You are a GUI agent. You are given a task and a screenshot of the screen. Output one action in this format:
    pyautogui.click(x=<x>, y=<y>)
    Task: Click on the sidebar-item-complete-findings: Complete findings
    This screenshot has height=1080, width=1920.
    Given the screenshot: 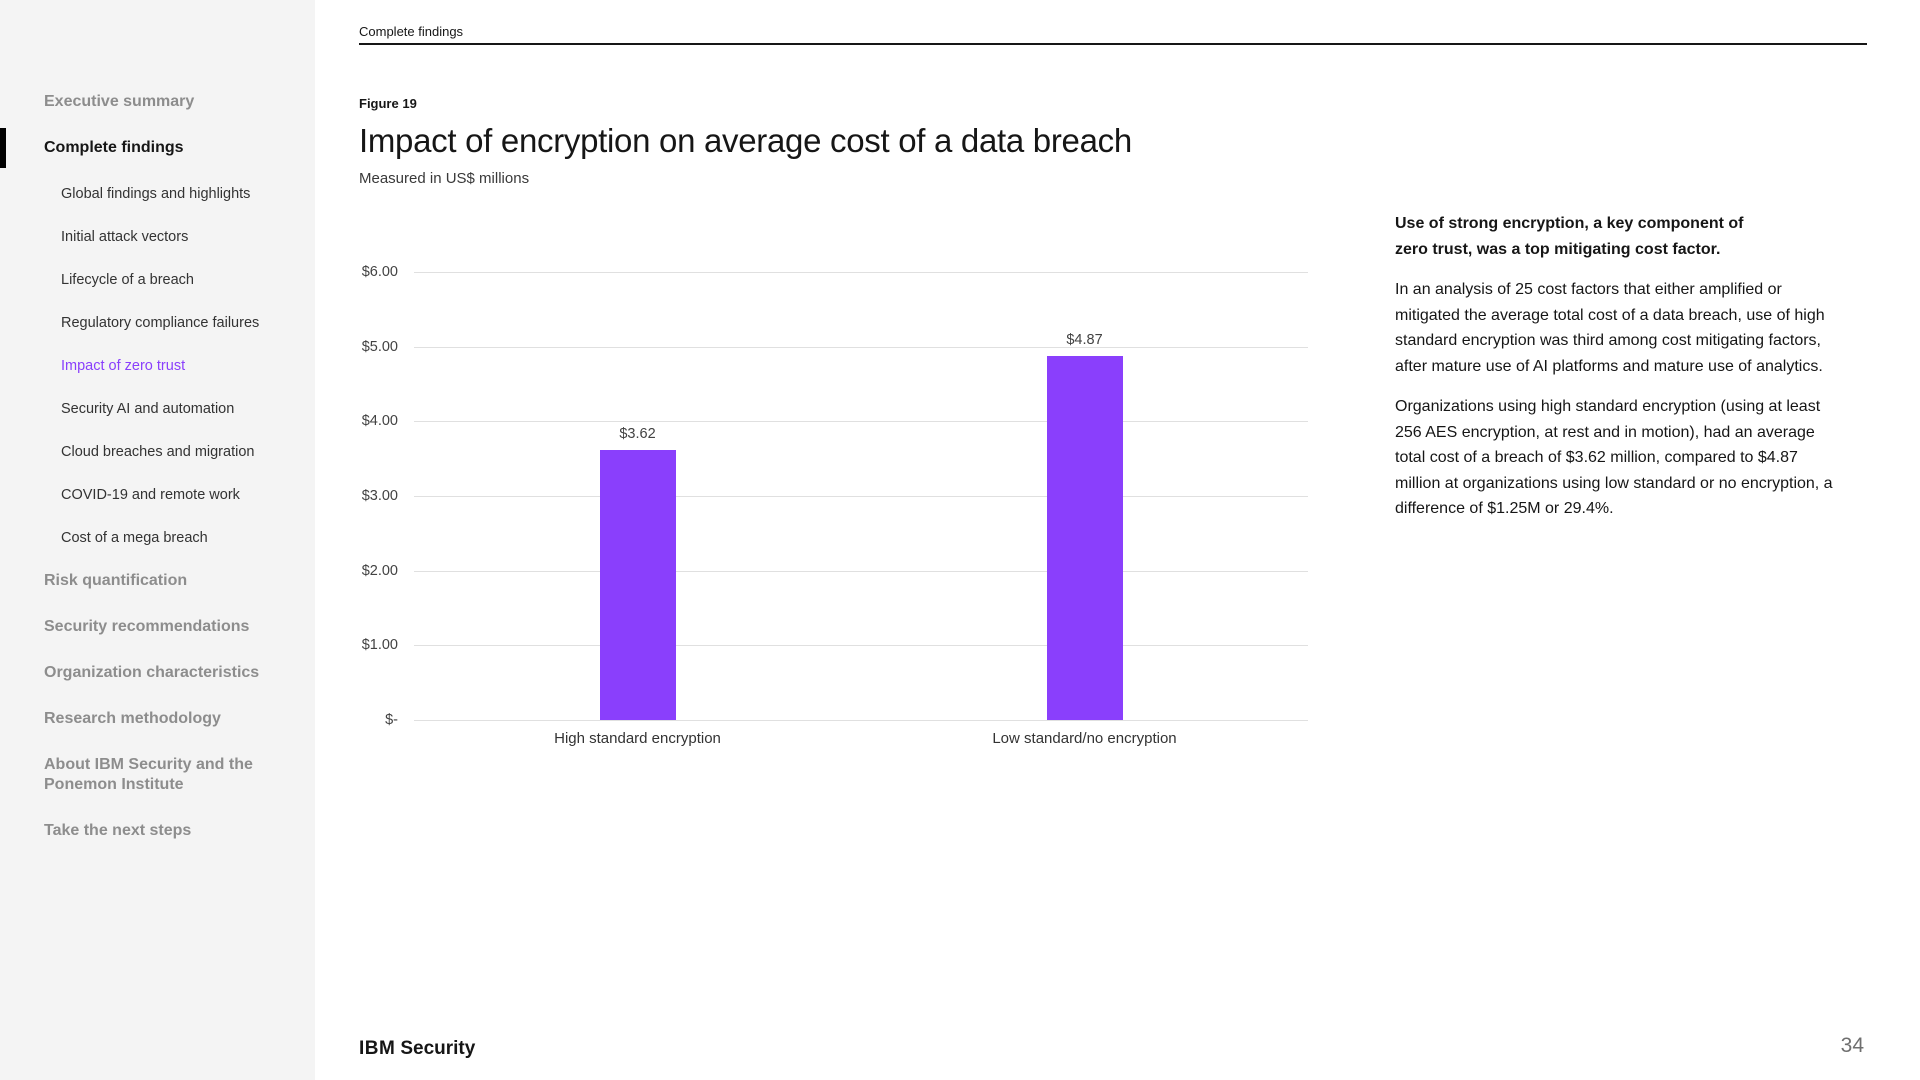 What is the action you would take?
    pyautogui.click(x=152, y=148)
    